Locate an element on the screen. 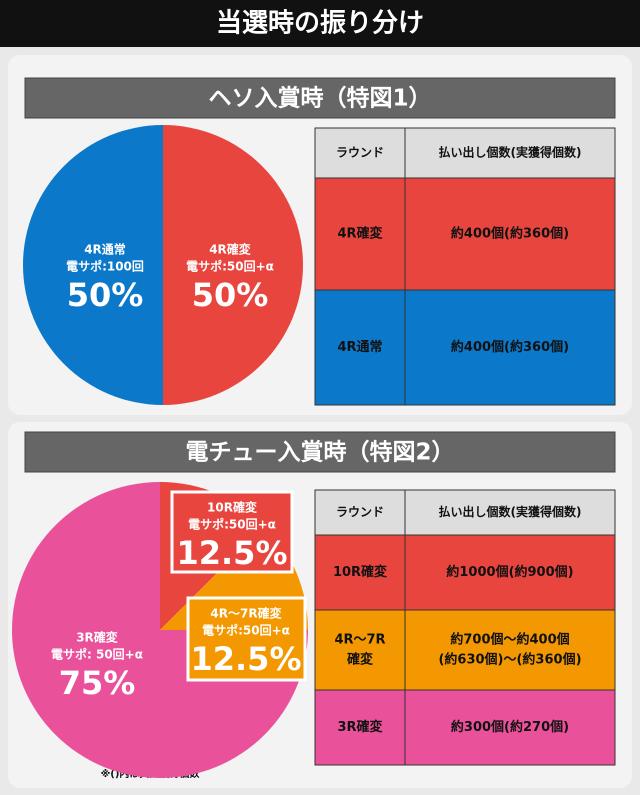 The image size is (640, 795). section-title: 電チュー入賞時（特図2） is located at coordinates (319, 452).